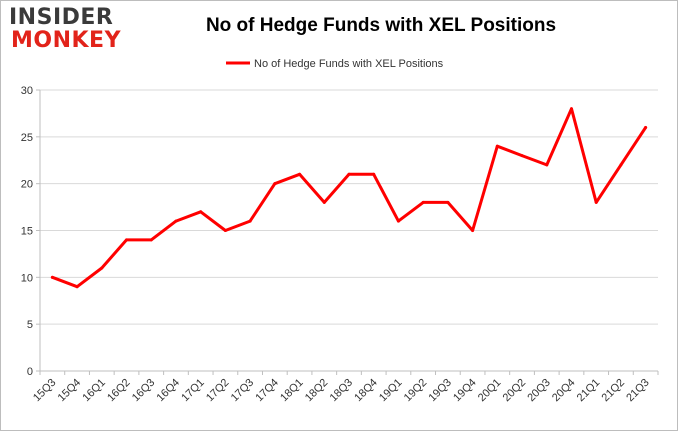 This screenshot has height=431, width=678. I want to click on x-tick-label: 17Q1, so click(193, 391).